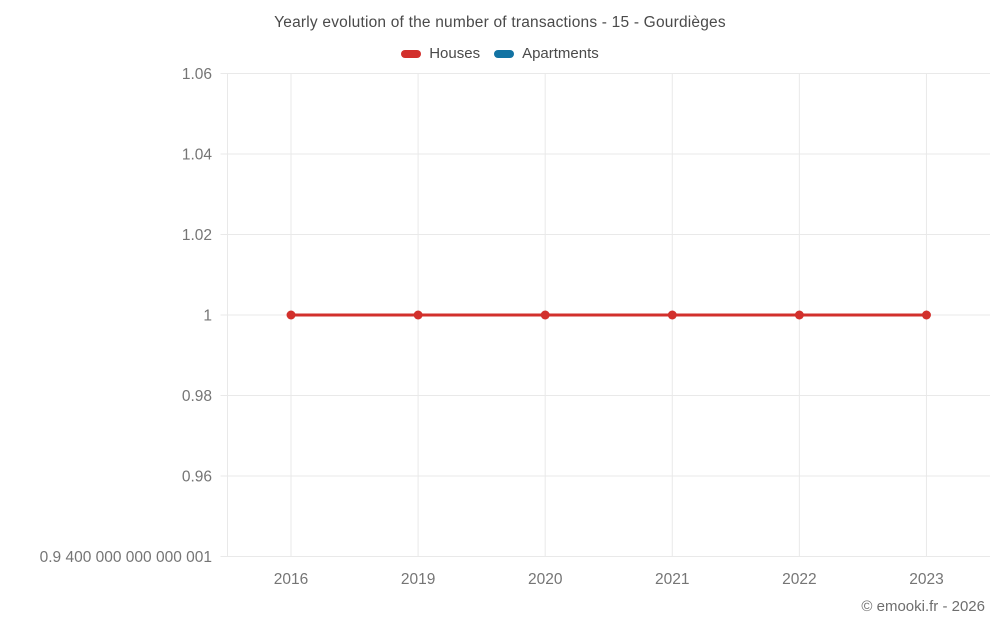  Describe the element at coordinates (799, 579) in the screenshot. I see `svg-text: 2022` at that location.